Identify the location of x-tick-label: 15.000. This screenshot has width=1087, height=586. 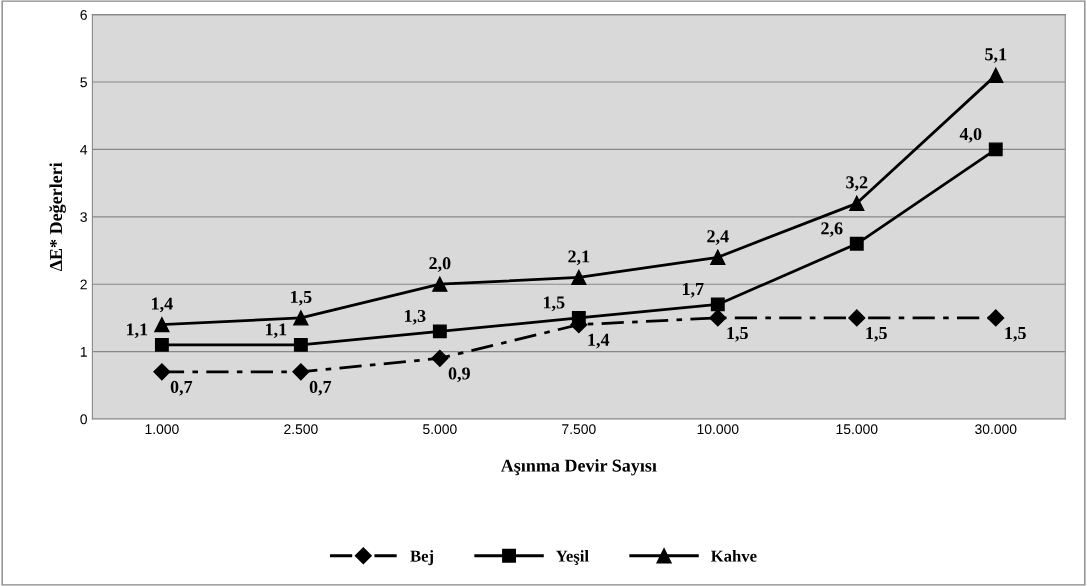
(857, 429).